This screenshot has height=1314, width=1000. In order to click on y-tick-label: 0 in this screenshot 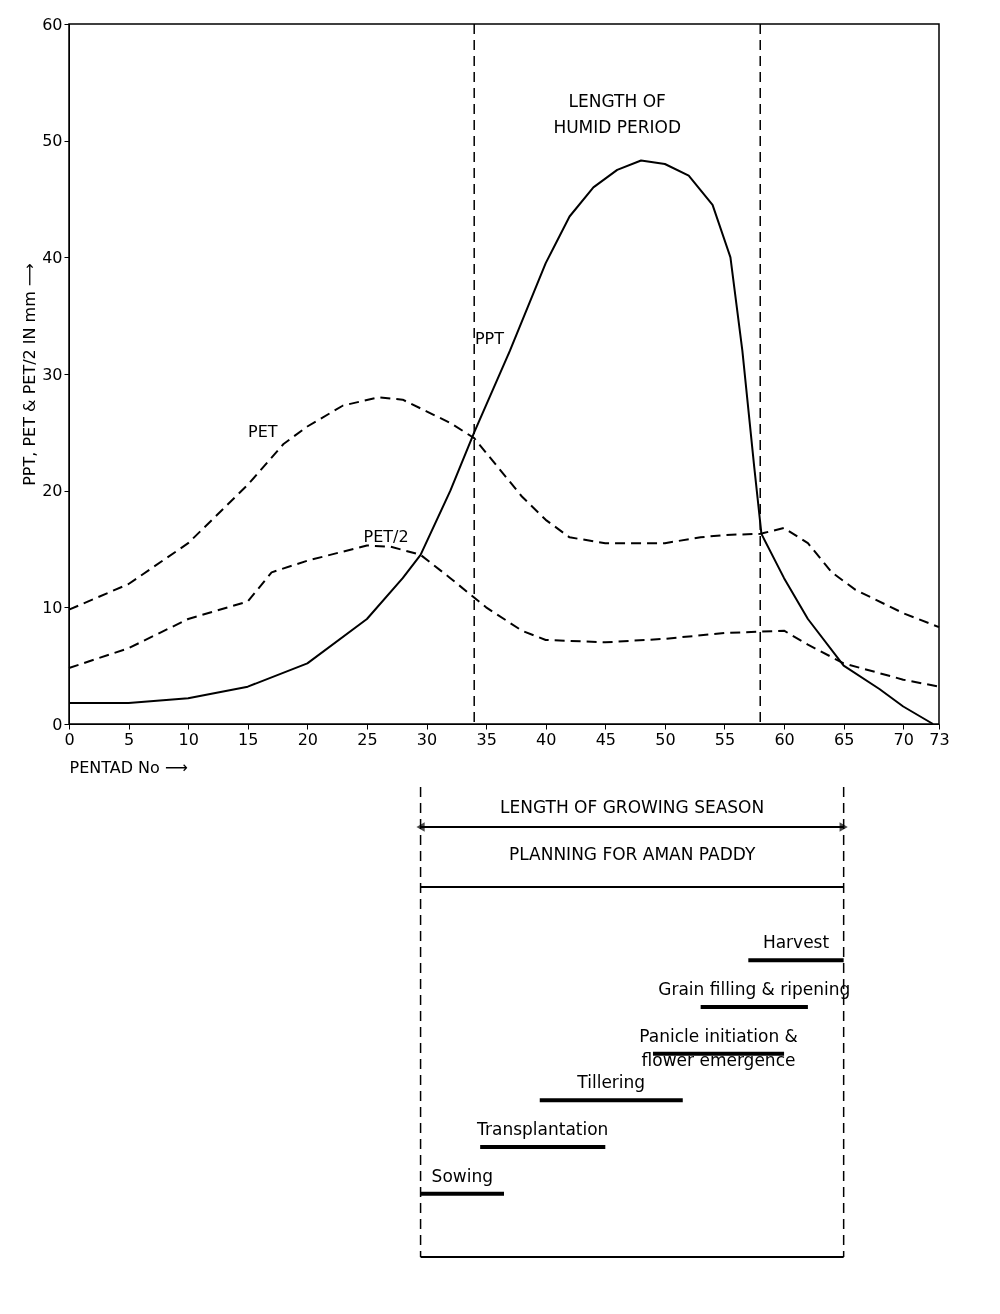, I will do `click(57, 724)`.